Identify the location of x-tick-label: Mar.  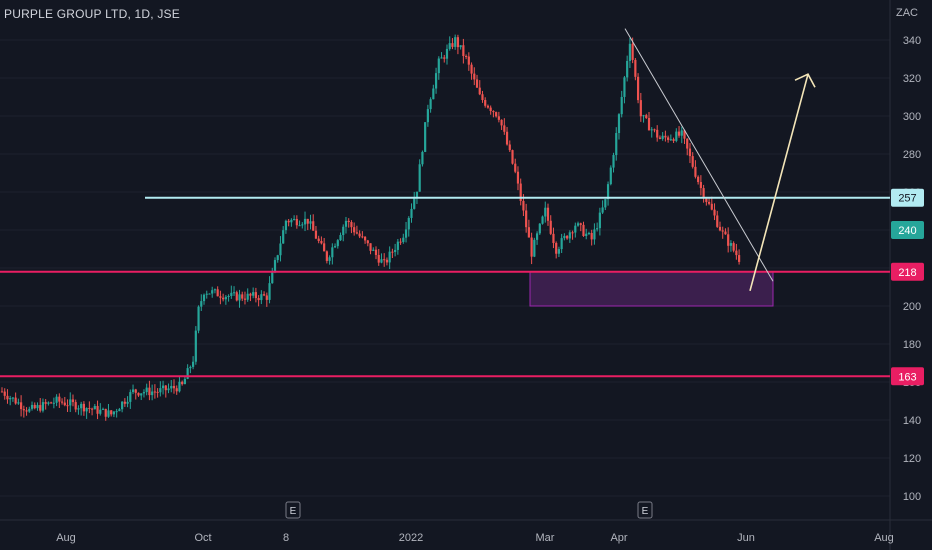
(545, 538).